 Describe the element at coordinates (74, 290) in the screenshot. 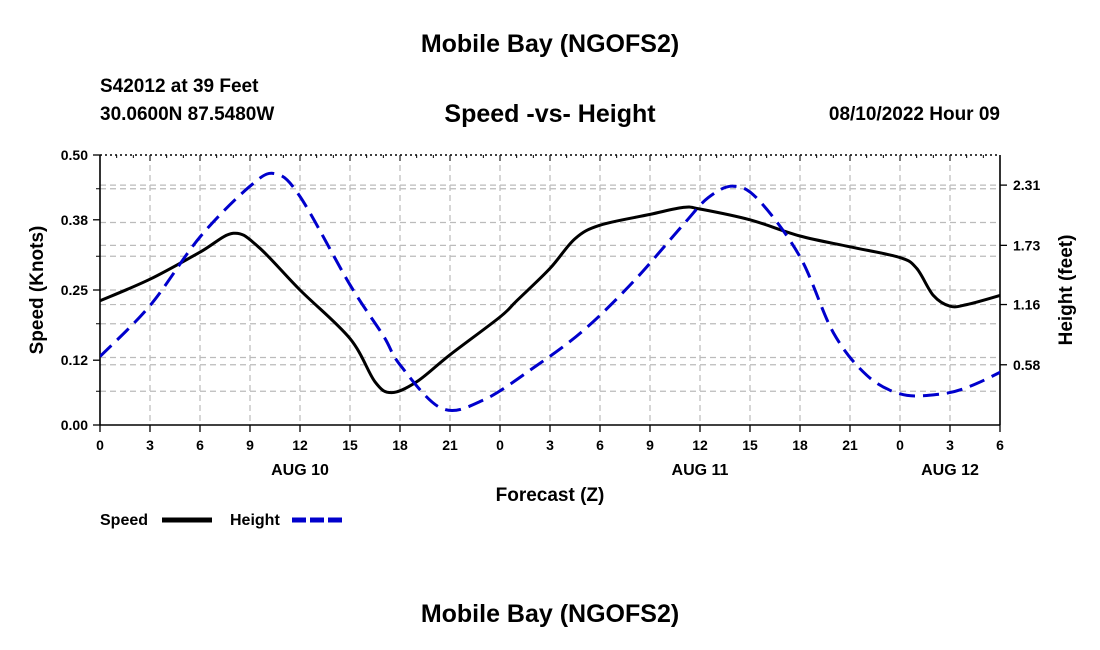

I see `left-y-tick-label: 0.25` at that location.